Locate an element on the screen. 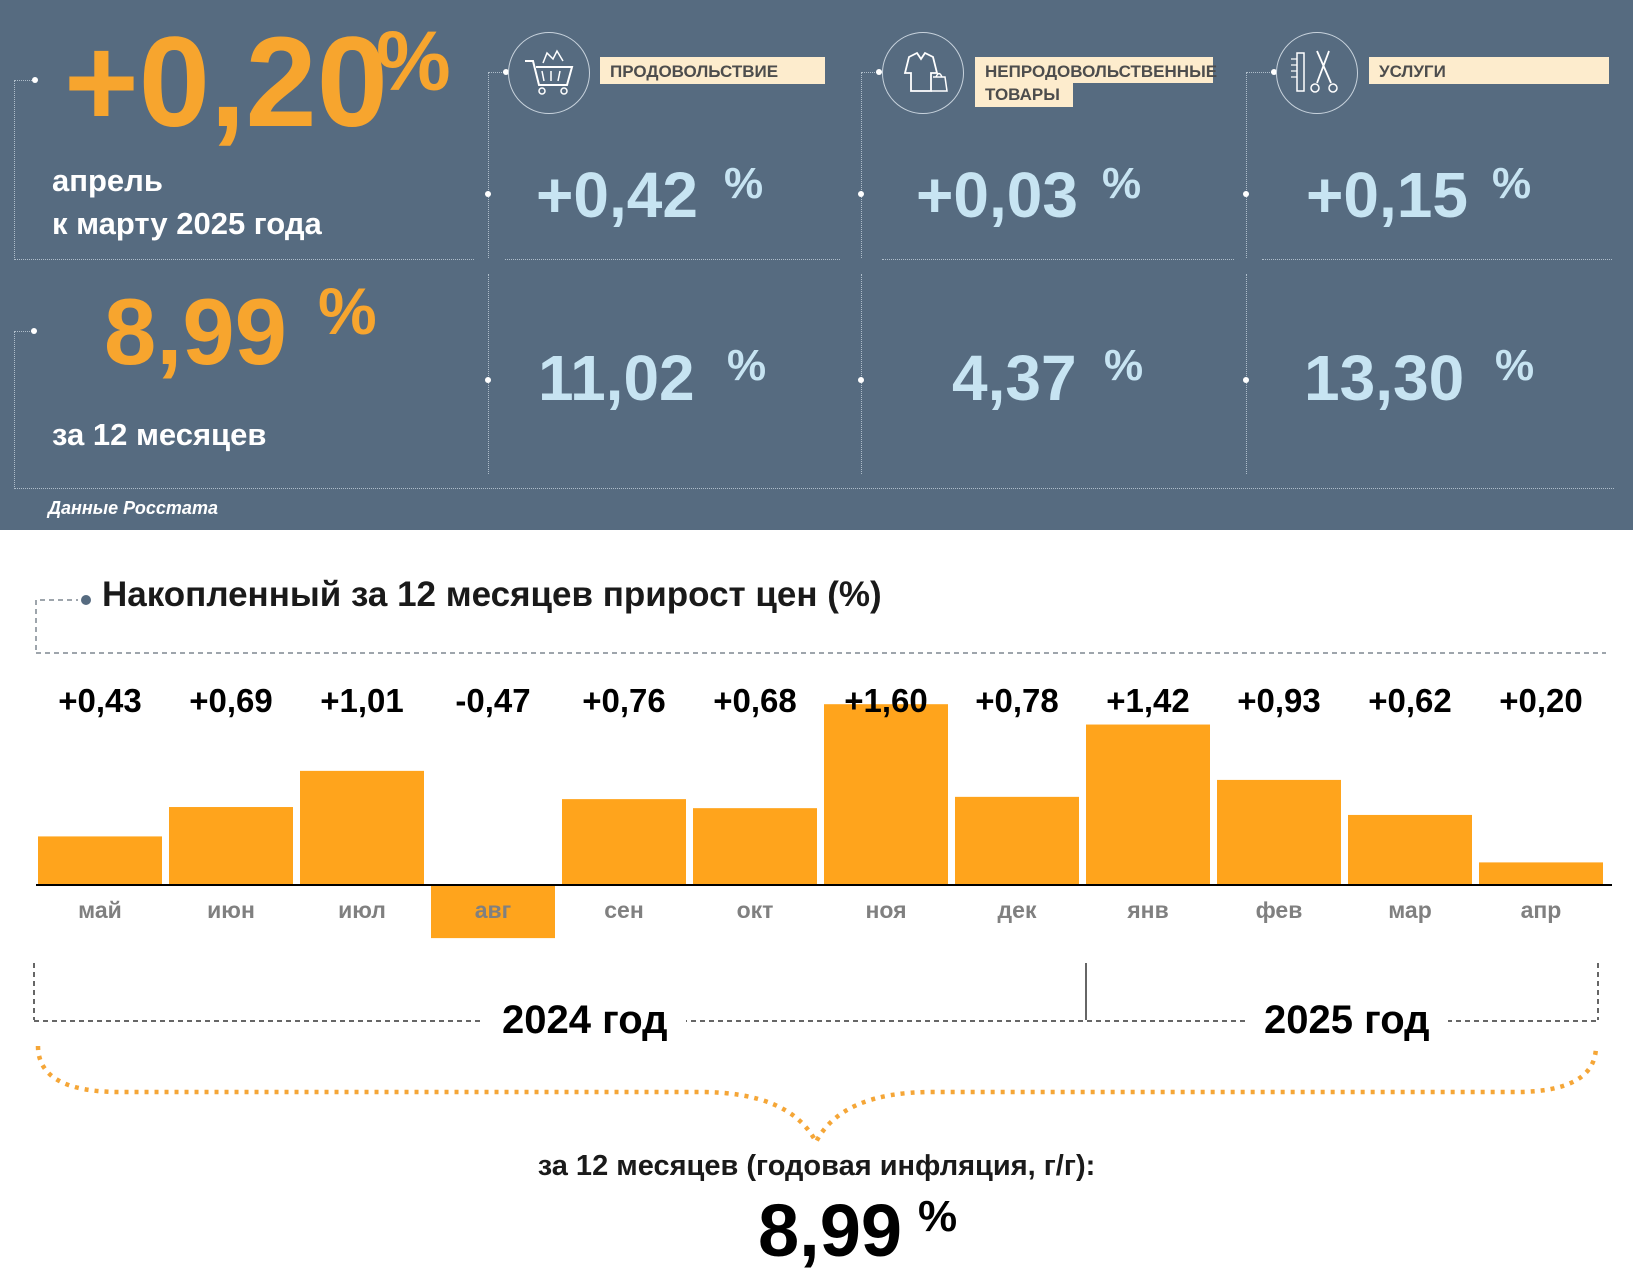 Image resolution: width=1633 pixels, height=1285 pixels. annual-inflation-value: 8,99 is located at coordinates (195, 331).